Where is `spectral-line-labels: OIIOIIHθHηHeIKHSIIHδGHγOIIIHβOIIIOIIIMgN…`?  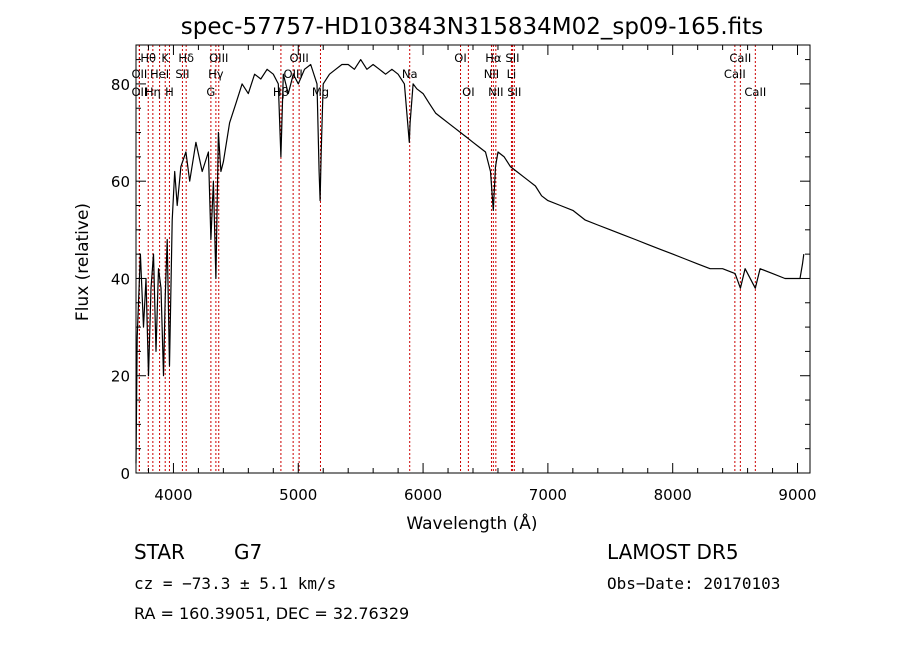
spectral-line-labels: OIIOIIHθHηHeIKHSIIHδGHγOIIIHβOIIIOIIIMgN… is located at coordinates (448, 75).